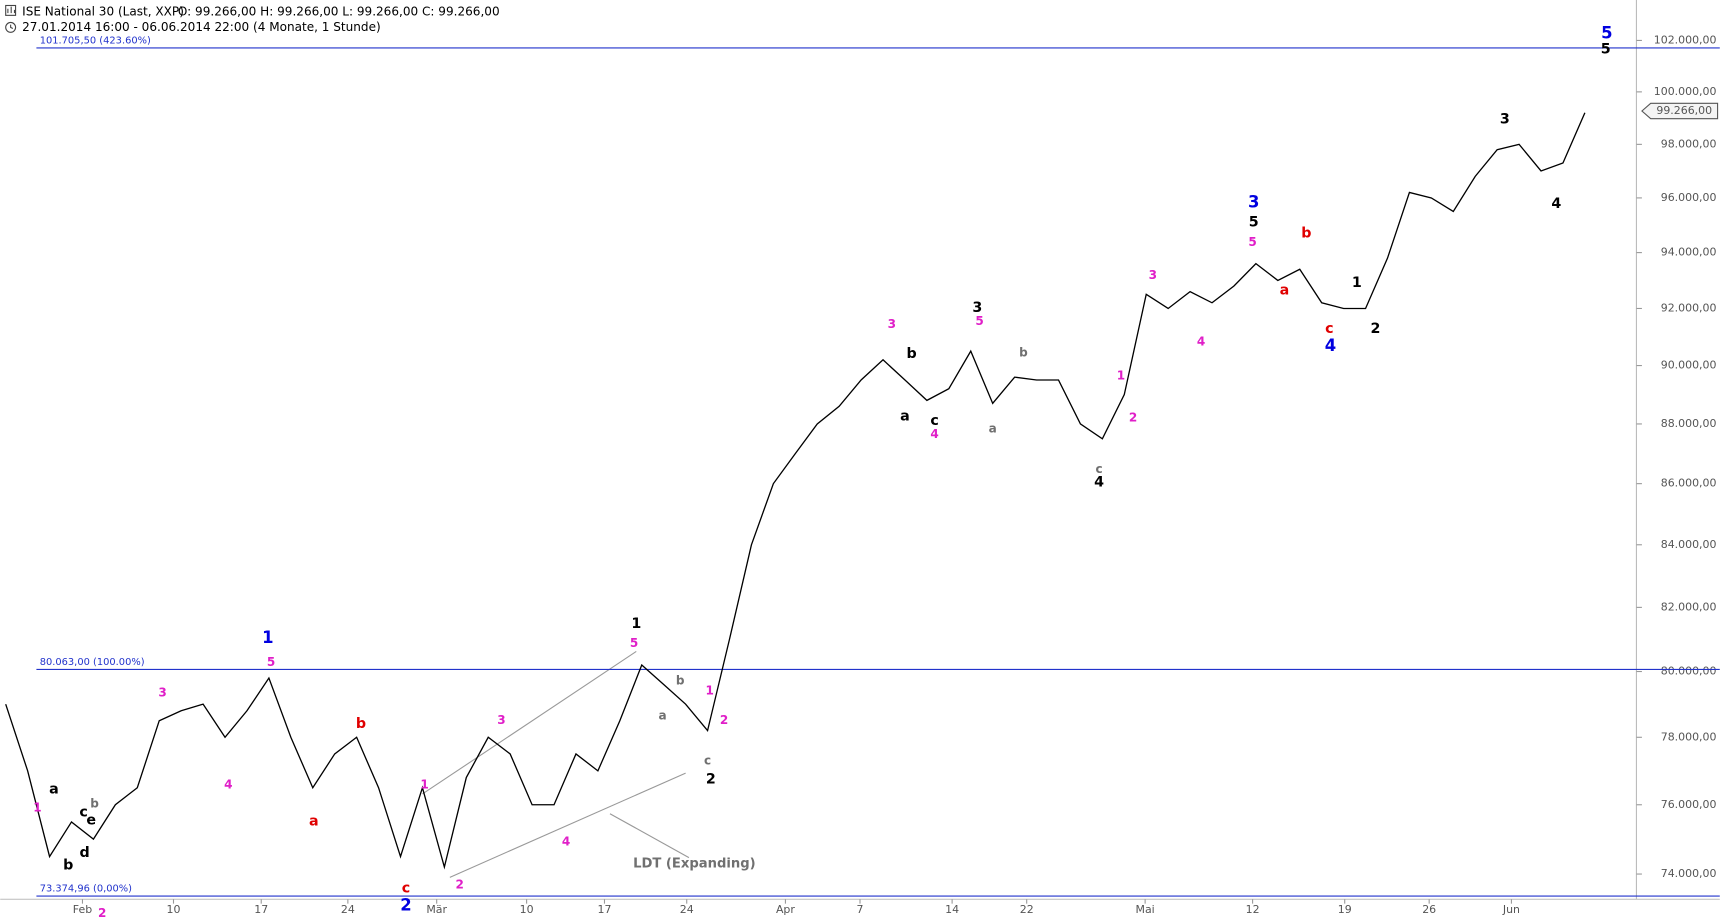  I want to click on x-tick-label: Mär, so click(436, 909).